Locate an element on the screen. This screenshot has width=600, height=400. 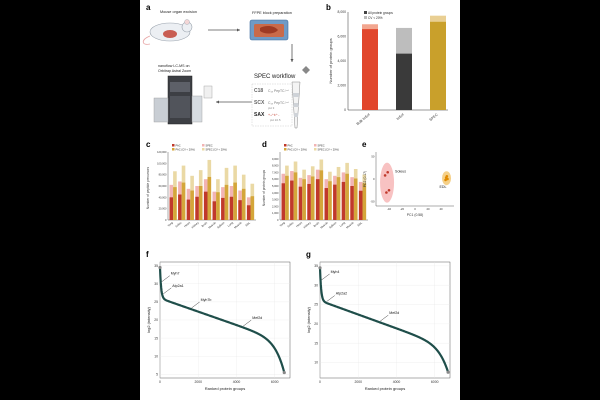
annotation-label: Myh4 is located at coordinates (335, 272).